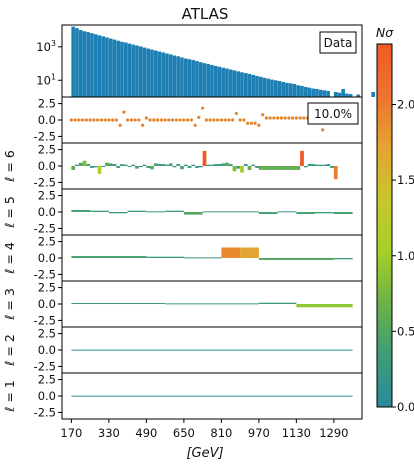 The height and width of the screenshot is (465, 414). Describe the element at coordinates (405, 180) in the screenshot. I see `colorbar-tick-label: 1.5` at that location.